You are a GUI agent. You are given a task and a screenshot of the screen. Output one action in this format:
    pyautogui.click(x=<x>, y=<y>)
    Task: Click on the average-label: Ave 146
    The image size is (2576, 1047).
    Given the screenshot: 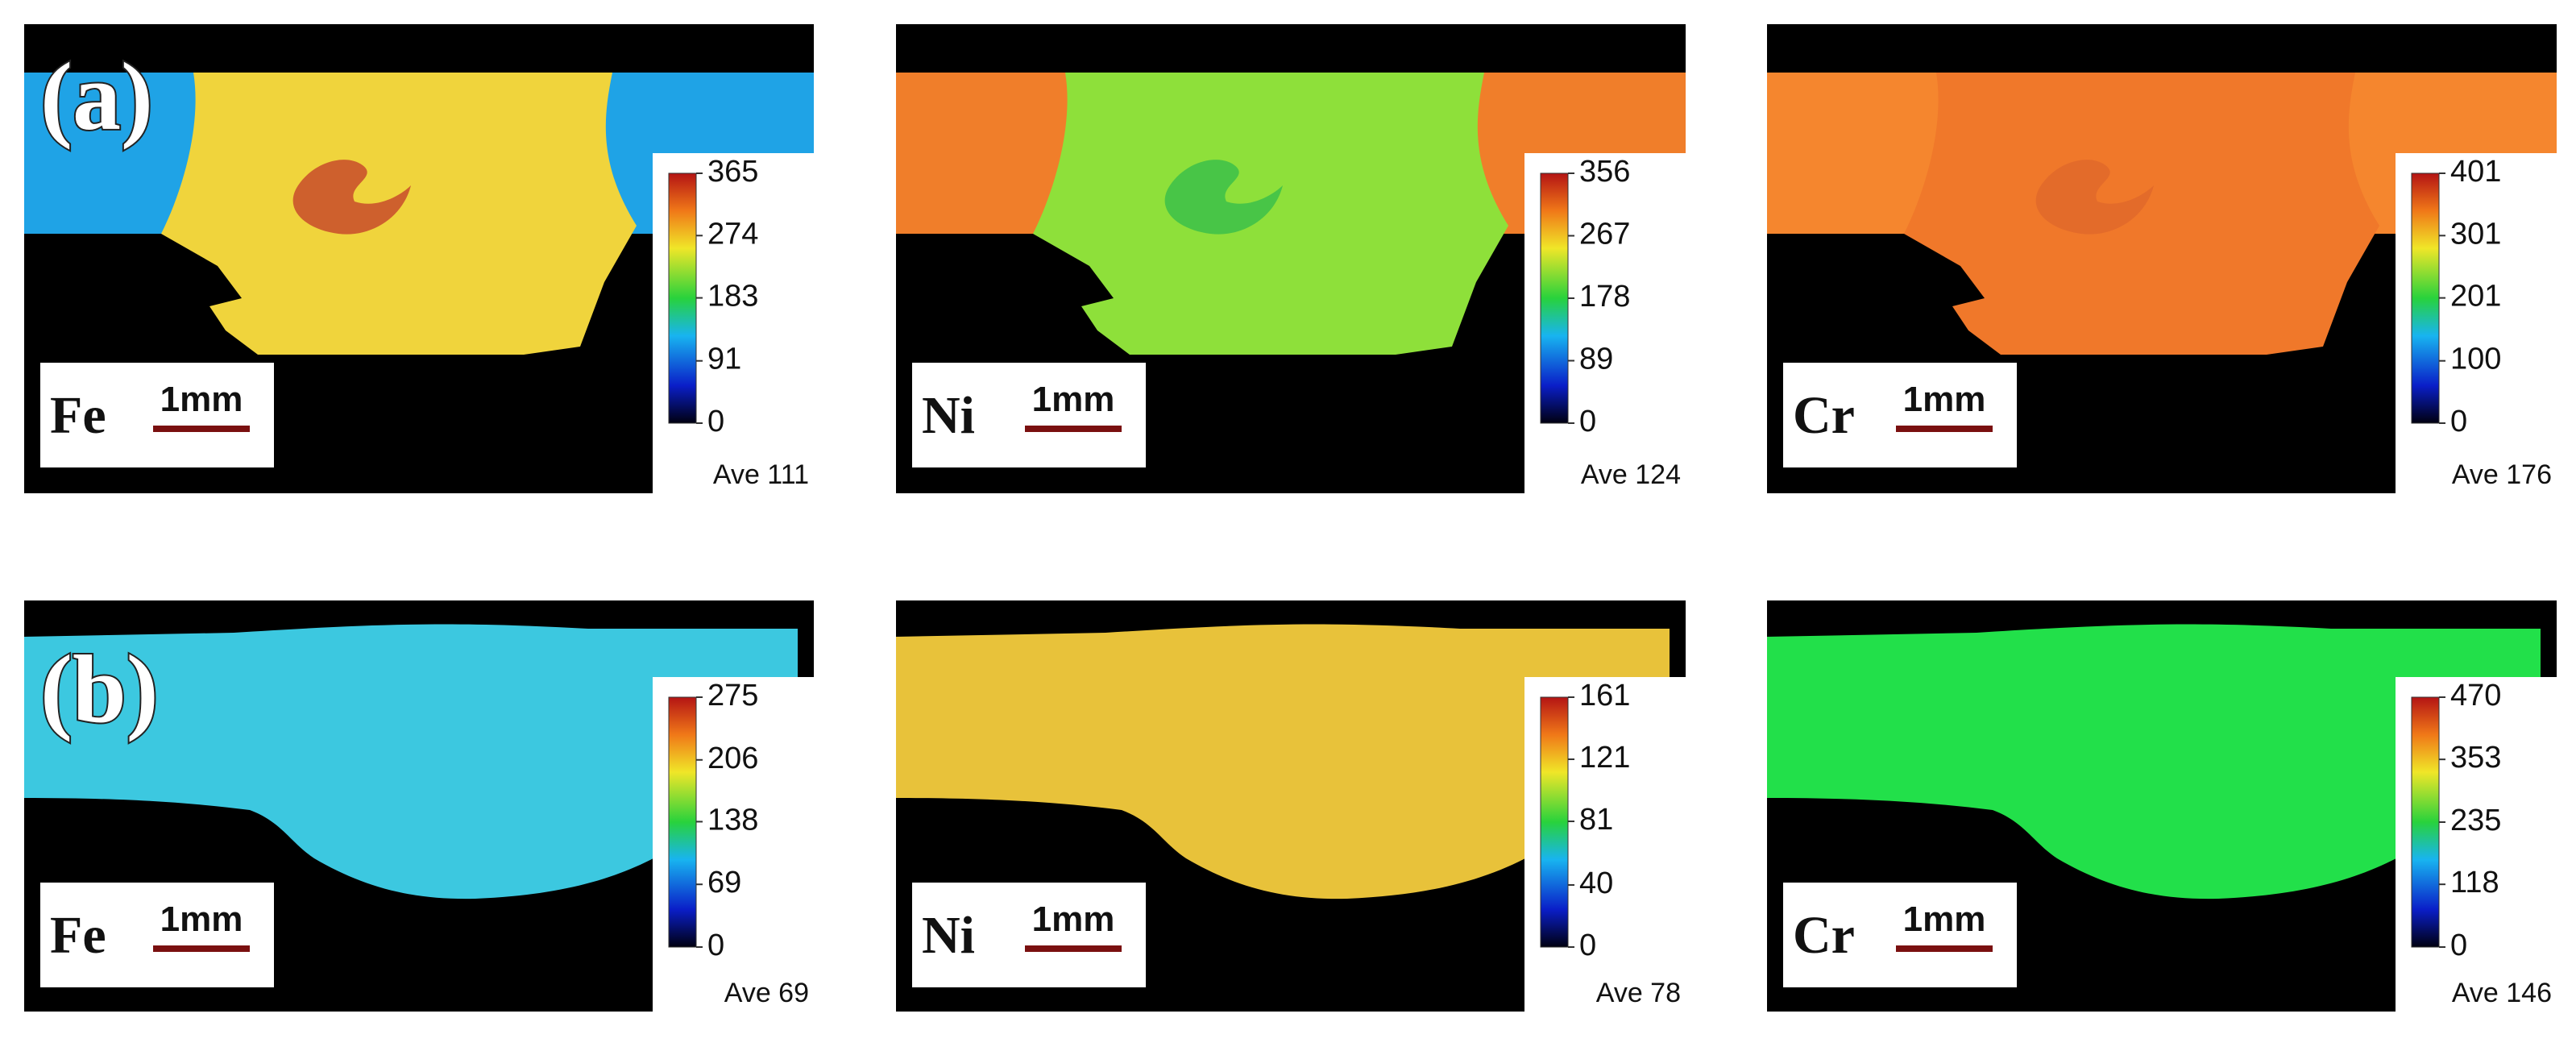 What is the action you would take?
    pyautogui.click(x=2502, y=993)
    